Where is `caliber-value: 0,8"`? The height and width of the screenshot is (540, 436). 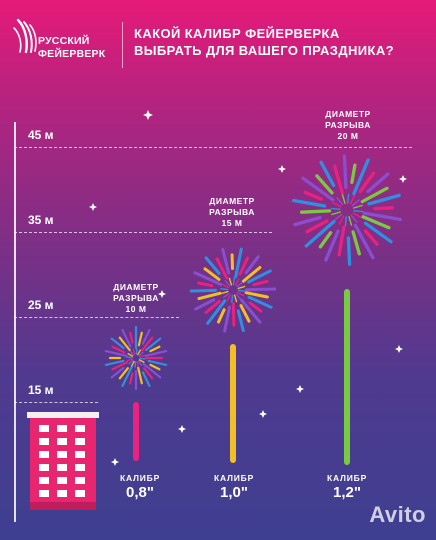 caliber-value: 0,8" is located at coordinates (140, 492).